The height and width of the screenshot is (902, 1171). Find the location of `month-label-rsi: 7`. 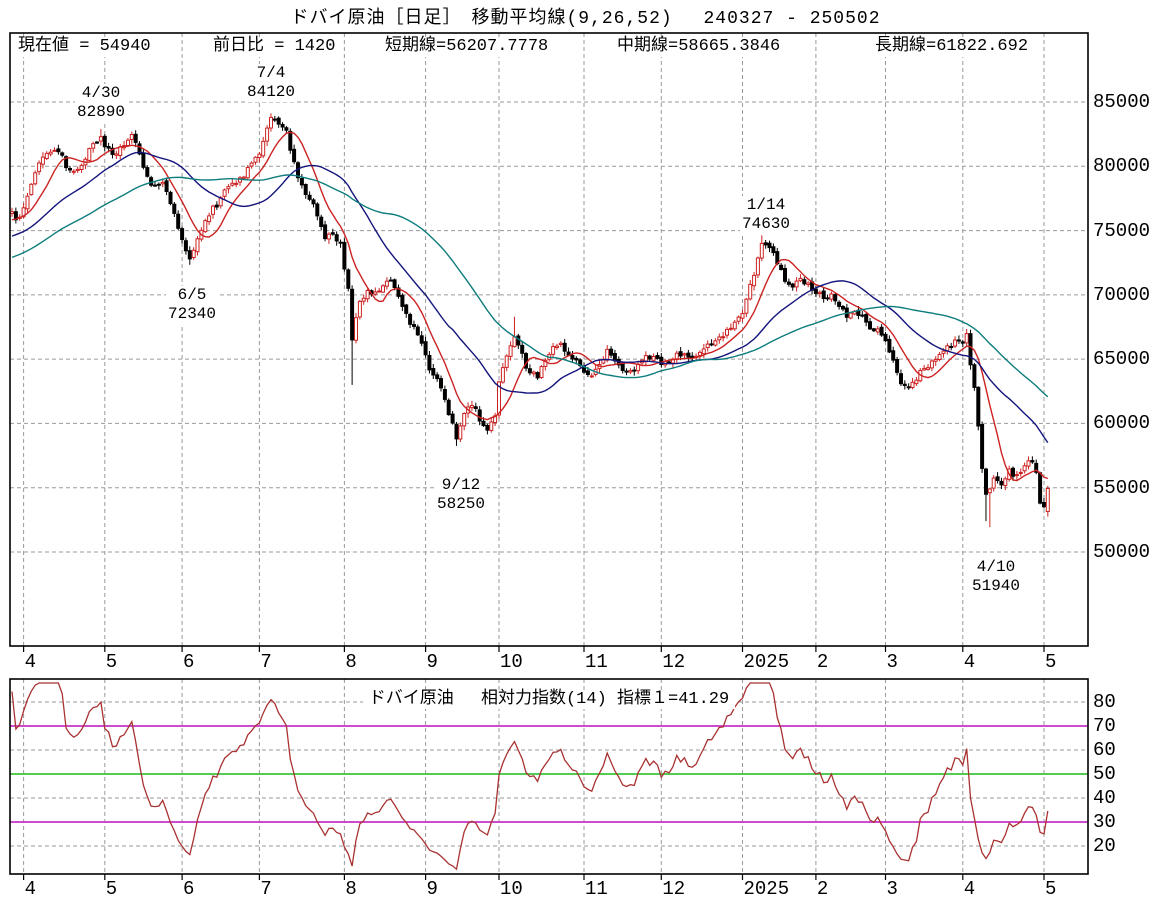

month-label-rsi: 7 is located at coordinates (266, 889).